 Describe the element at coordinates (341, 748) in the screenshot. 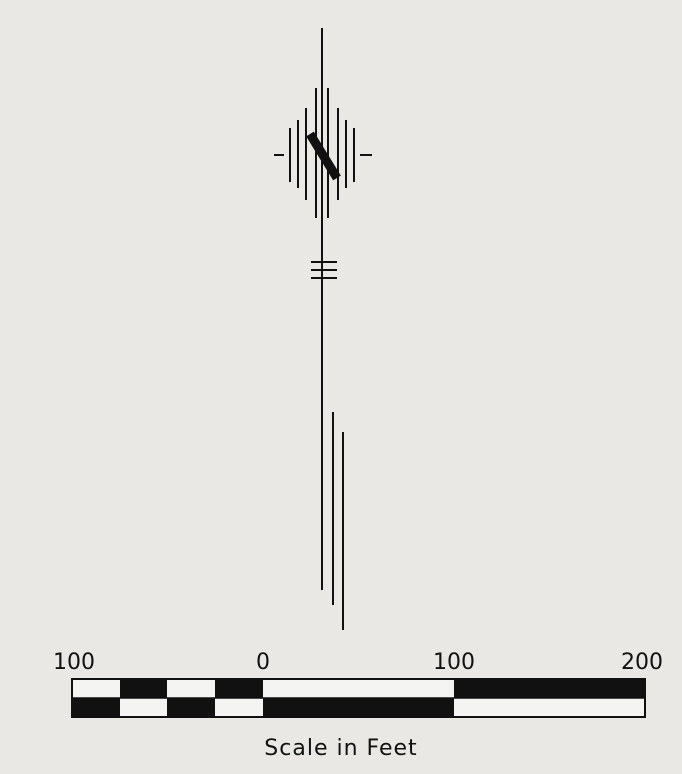

I see `scale-title: Scale in Feet` at that location.